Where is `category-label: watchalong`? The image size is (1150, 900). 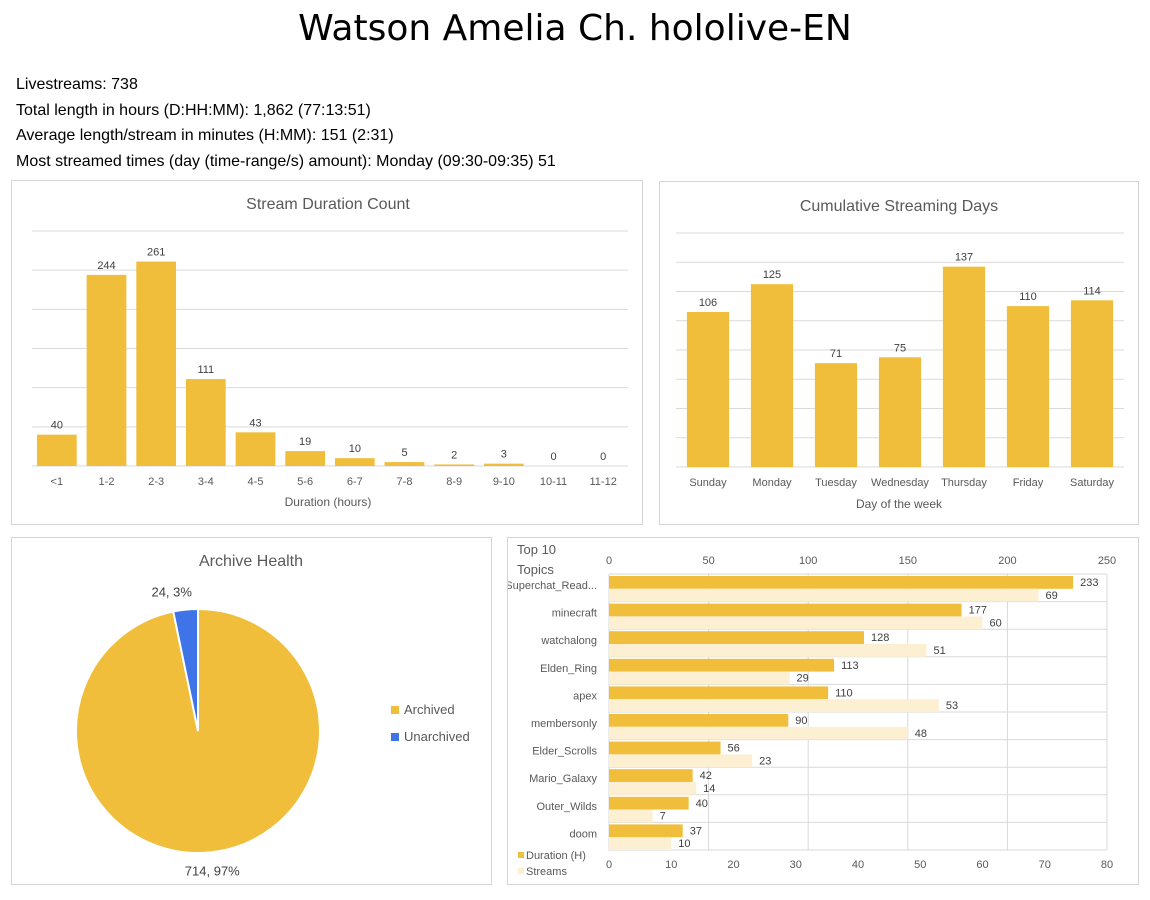
category-label: watchalong is located at coordinates (568, 641).